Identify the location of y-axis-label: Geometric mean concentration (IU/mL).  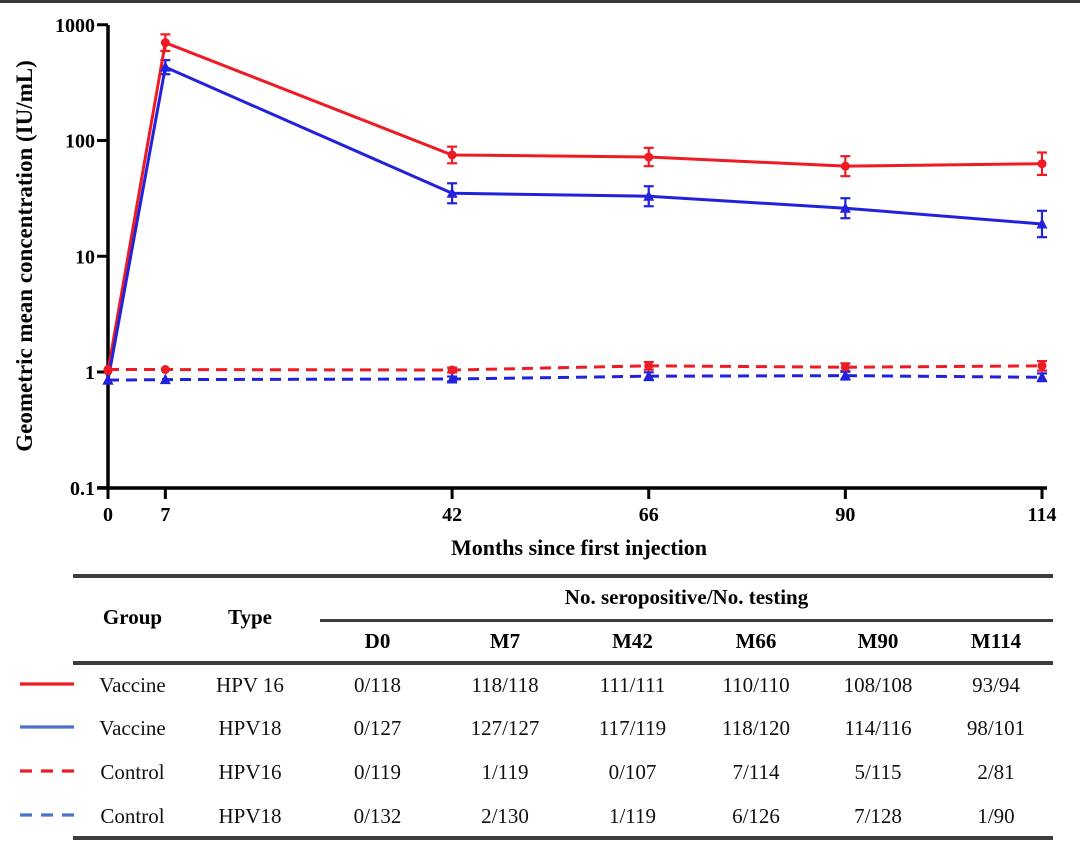
(24, 256).